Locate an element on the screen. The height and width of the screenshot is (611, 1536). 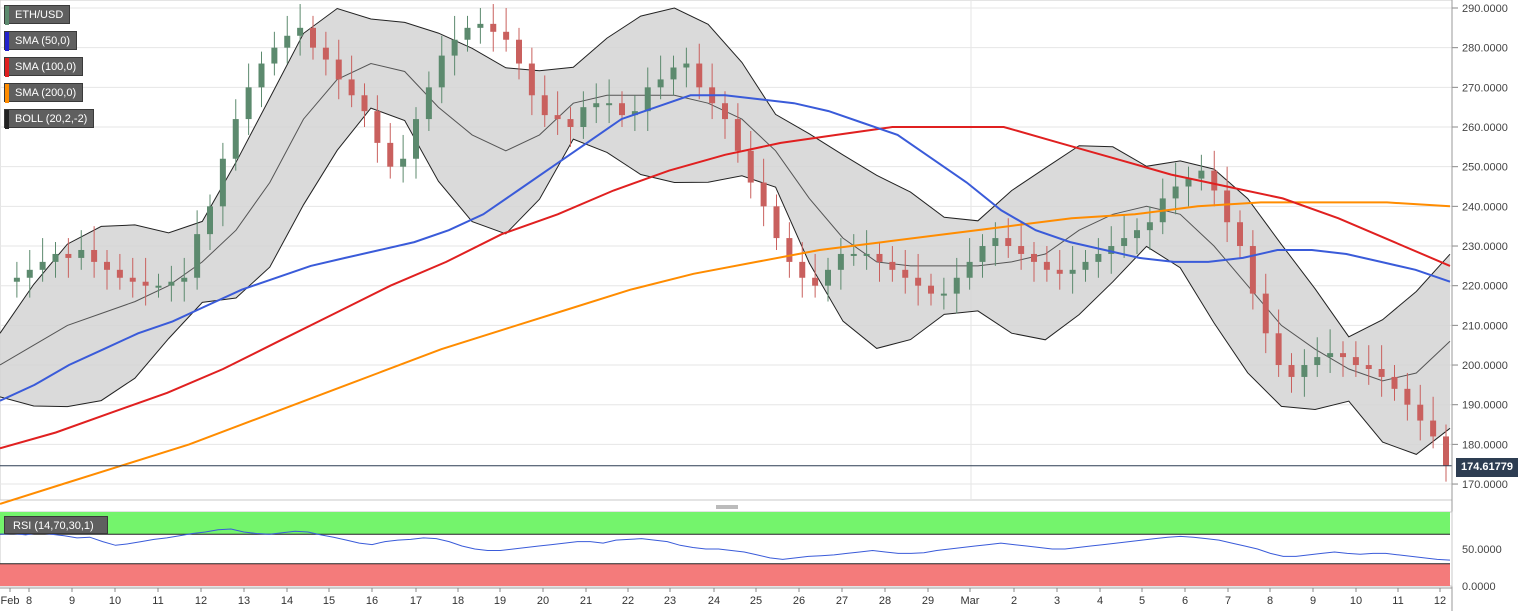
time-tick-label: Mar is located at coordinates (970, 601).